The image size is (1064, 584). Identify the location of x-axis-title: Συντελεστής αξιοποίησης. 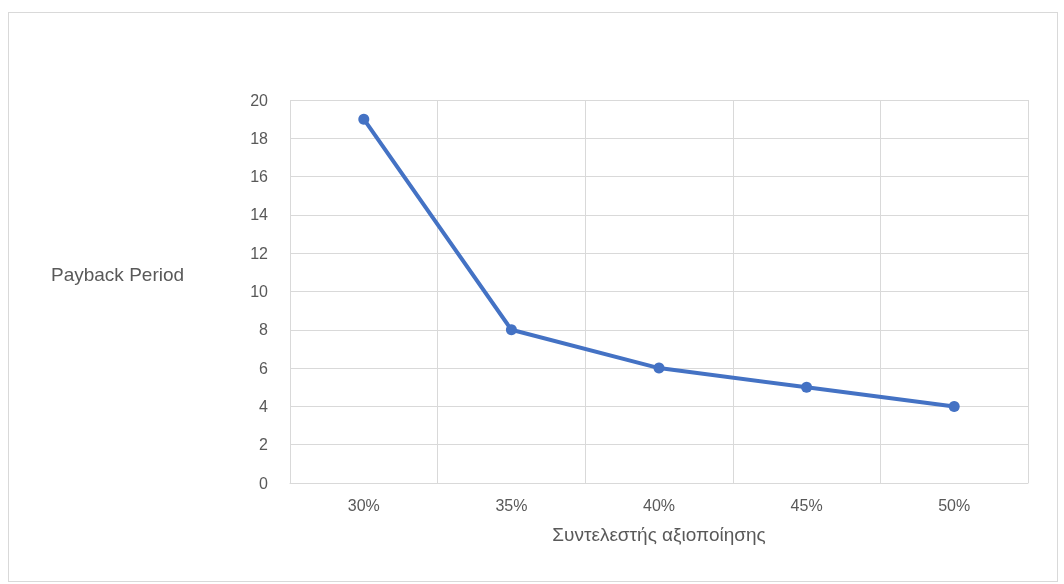
(659, 534).